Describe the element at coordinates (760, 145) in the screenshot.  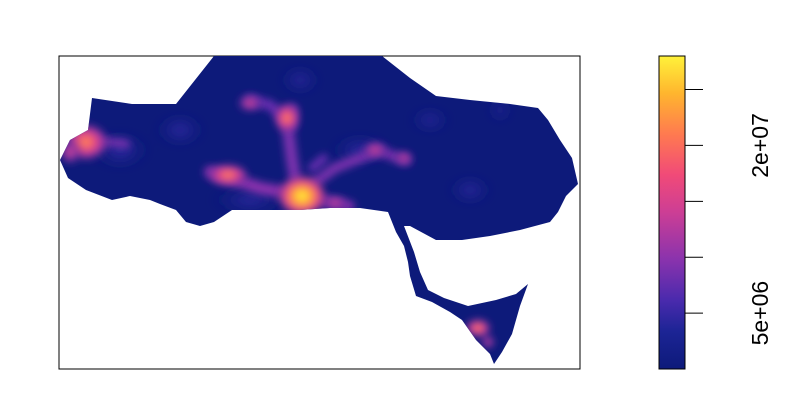
I see `legend-tick-label: 2e+07` at that location.